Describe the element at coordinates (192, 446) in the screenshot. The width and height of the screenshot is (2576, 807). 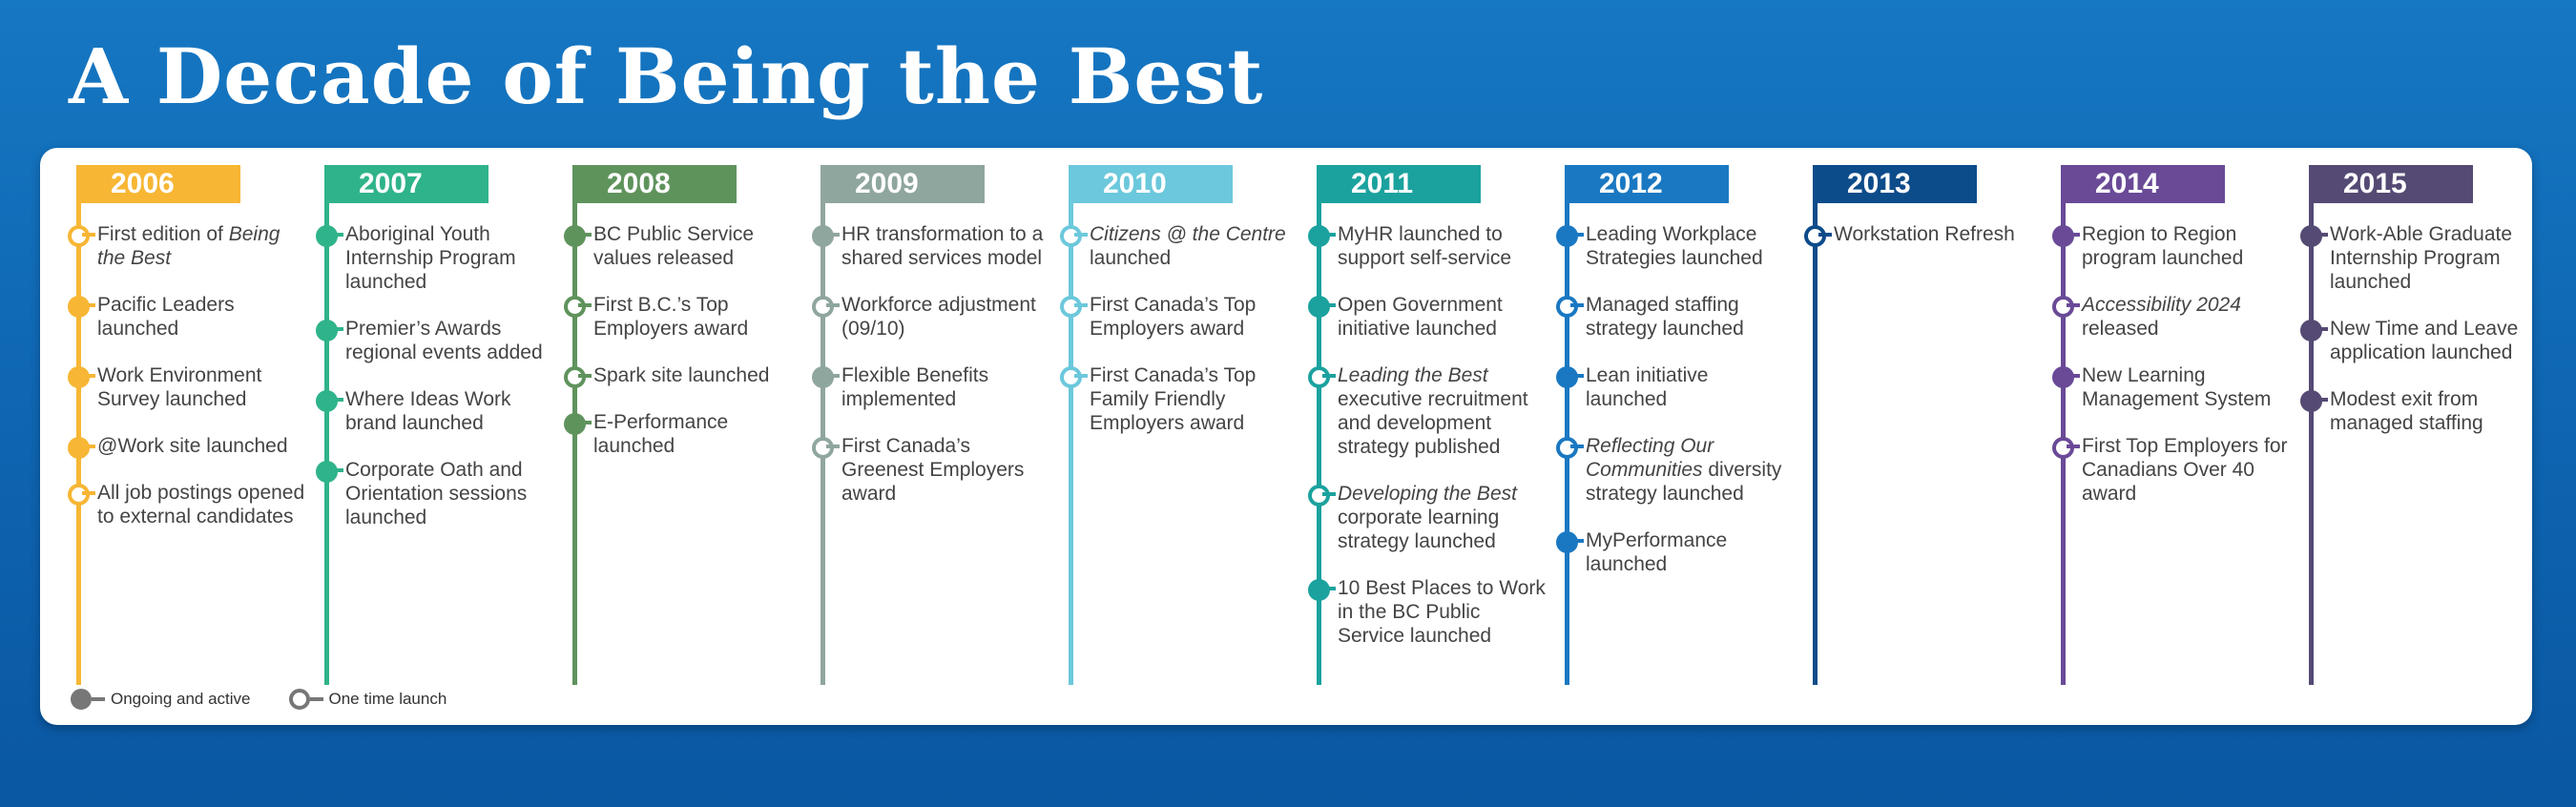
I see `event-text: @Work site launched` at that location.